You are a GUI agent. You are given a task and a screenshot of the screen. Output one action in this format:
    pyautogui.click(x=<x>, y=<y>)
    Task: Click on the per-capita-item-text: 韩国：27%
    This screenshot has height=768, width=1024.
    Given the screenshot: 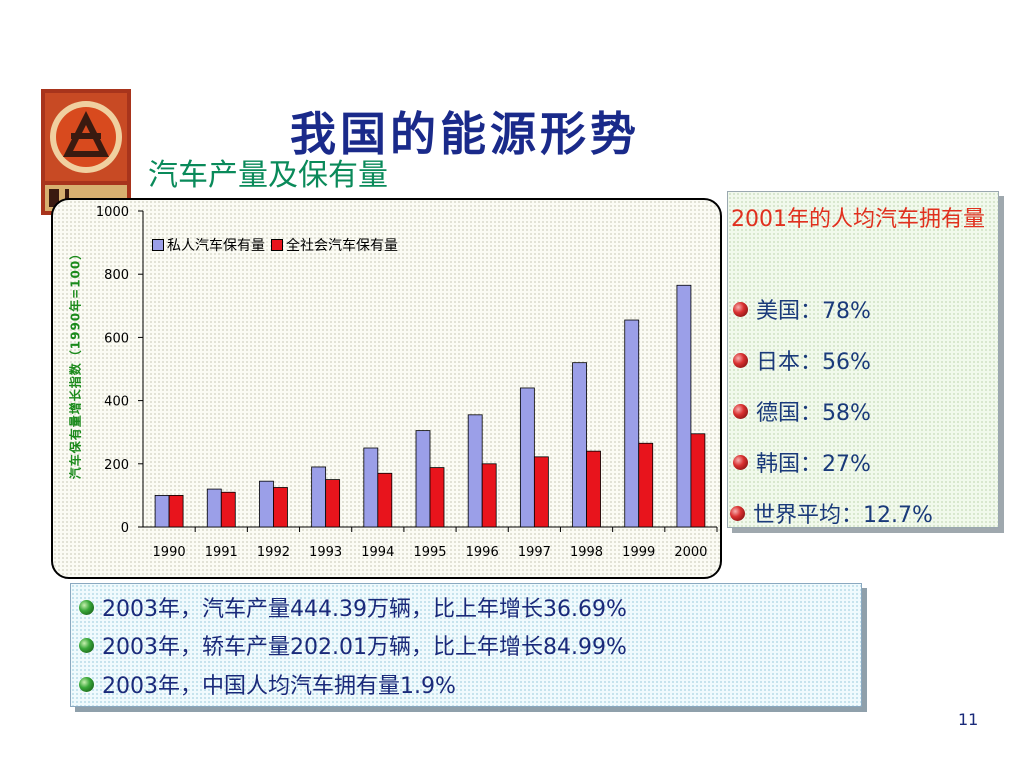 What is the action you would take?
    pyautogui.click(x=813, y=464)
    